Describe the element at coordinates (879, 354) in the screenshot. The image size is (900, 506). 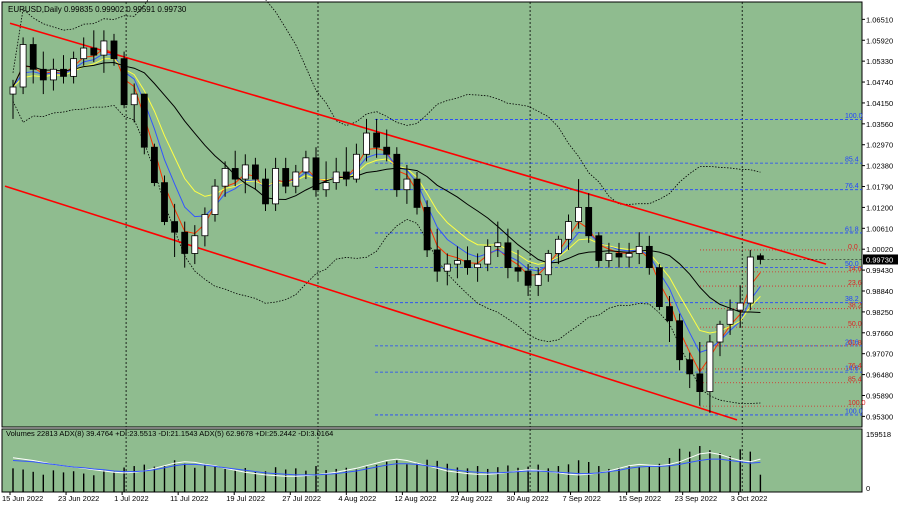
I see `price-tick-label: 0.97070` at that location.